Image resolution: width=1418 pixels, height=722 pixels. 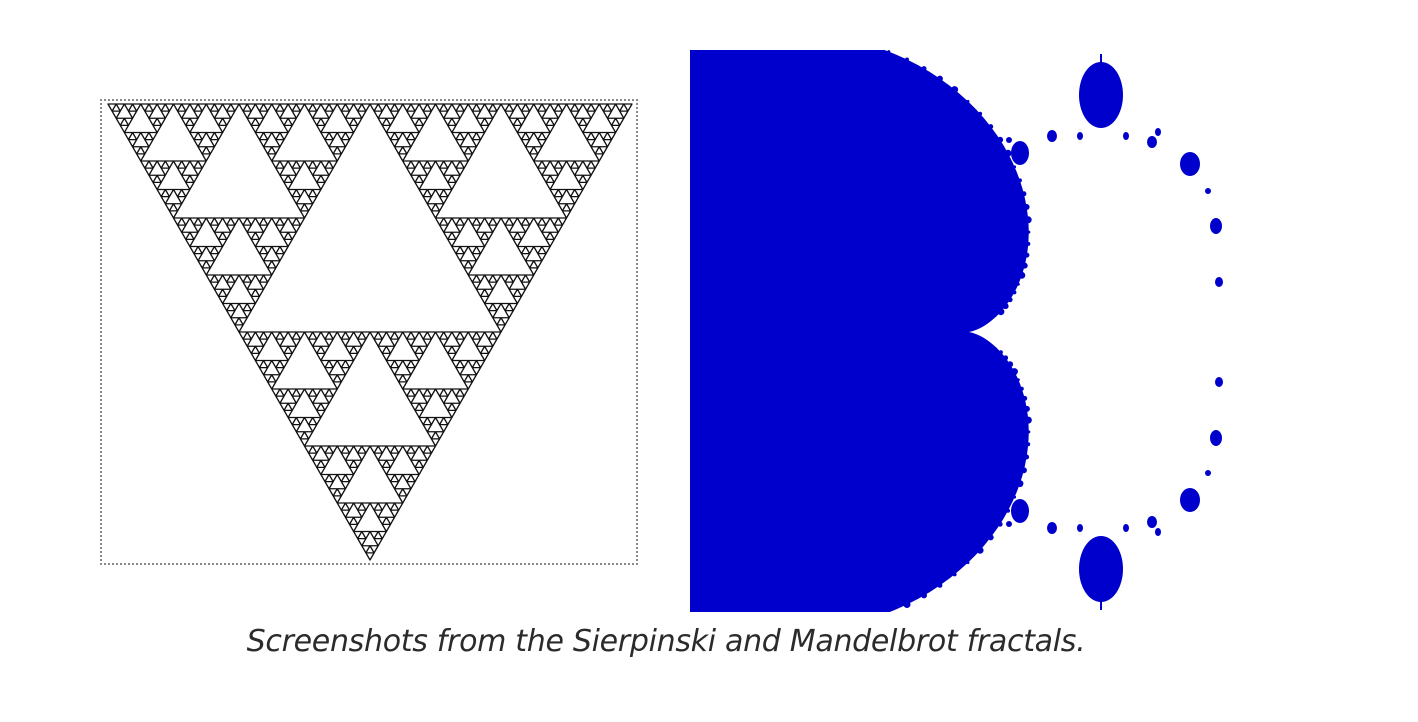 What do you see at coordinates (845, 332) in the screenshot?
I see `mandelbrot-period4-bulb` at bounding box center [845, 332].